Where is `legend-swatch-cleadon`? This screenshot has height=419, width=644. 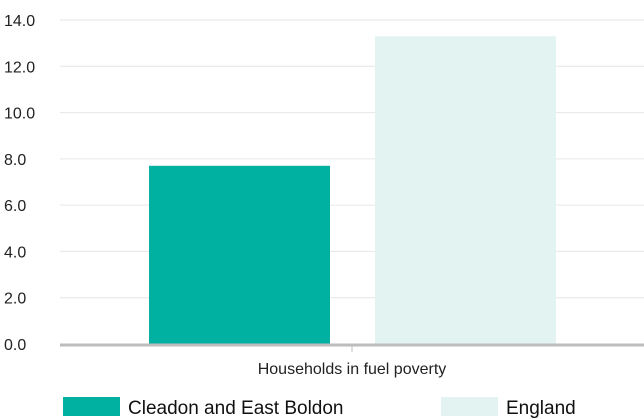
legend-swatch-cleadon is located at coordinates (91, 406).